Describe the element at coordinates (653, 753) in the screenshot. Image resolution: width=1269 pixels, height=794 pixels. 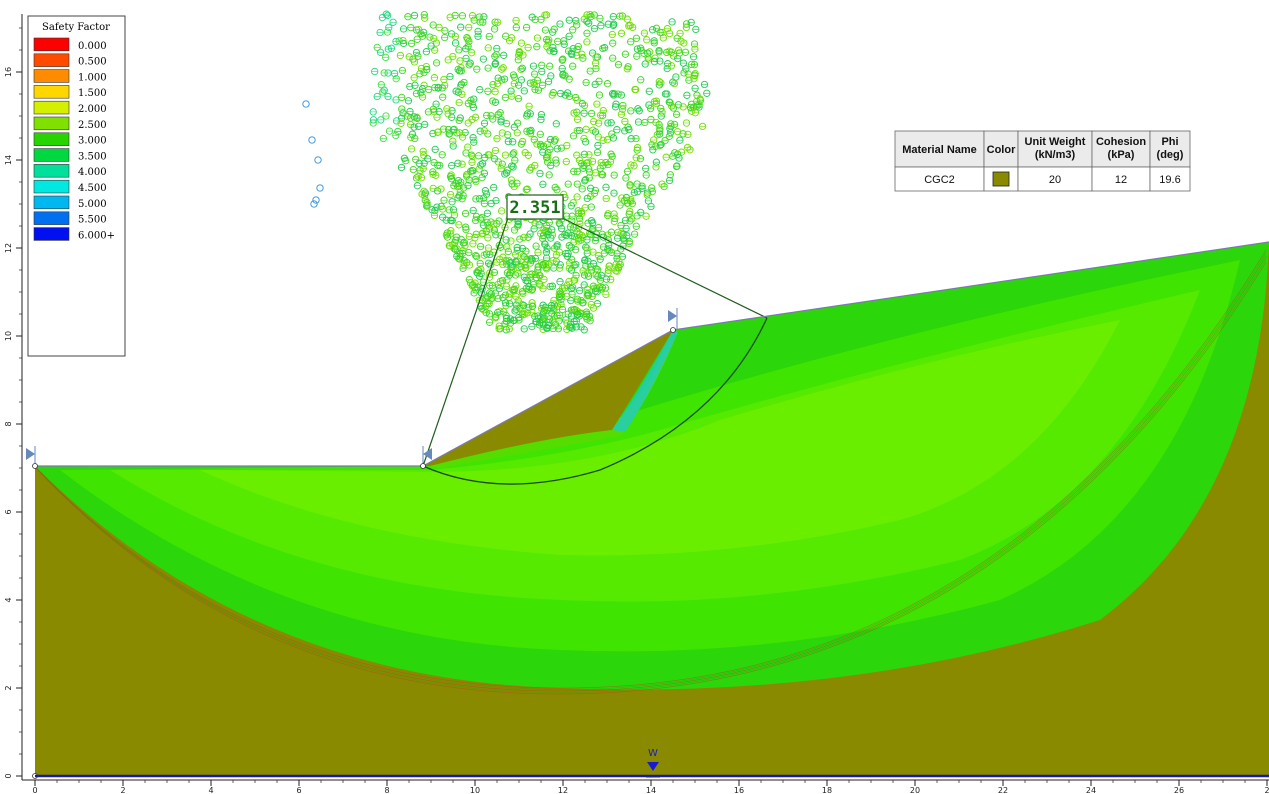
I see `water-table-label: W` at that location.